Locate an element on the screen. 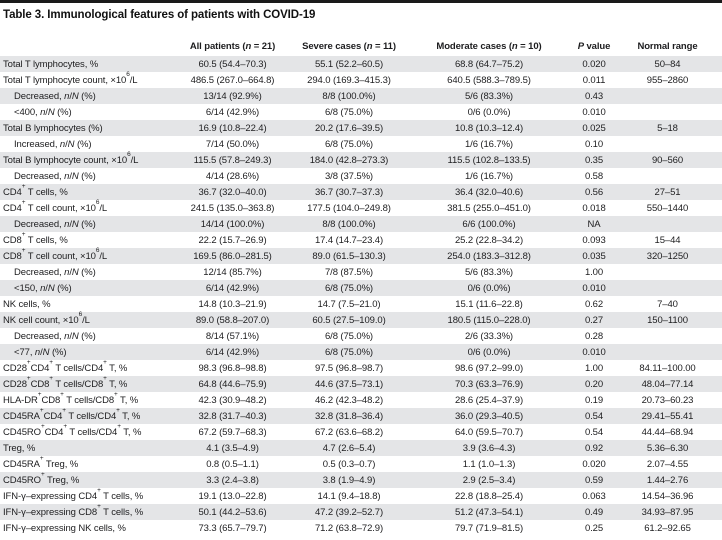 Image resolution: width=722 pixels, height=540 pixels. row-label: CD45RA+CD4+ T cells/CD4+ T, % is located at coordinates (72, 414).